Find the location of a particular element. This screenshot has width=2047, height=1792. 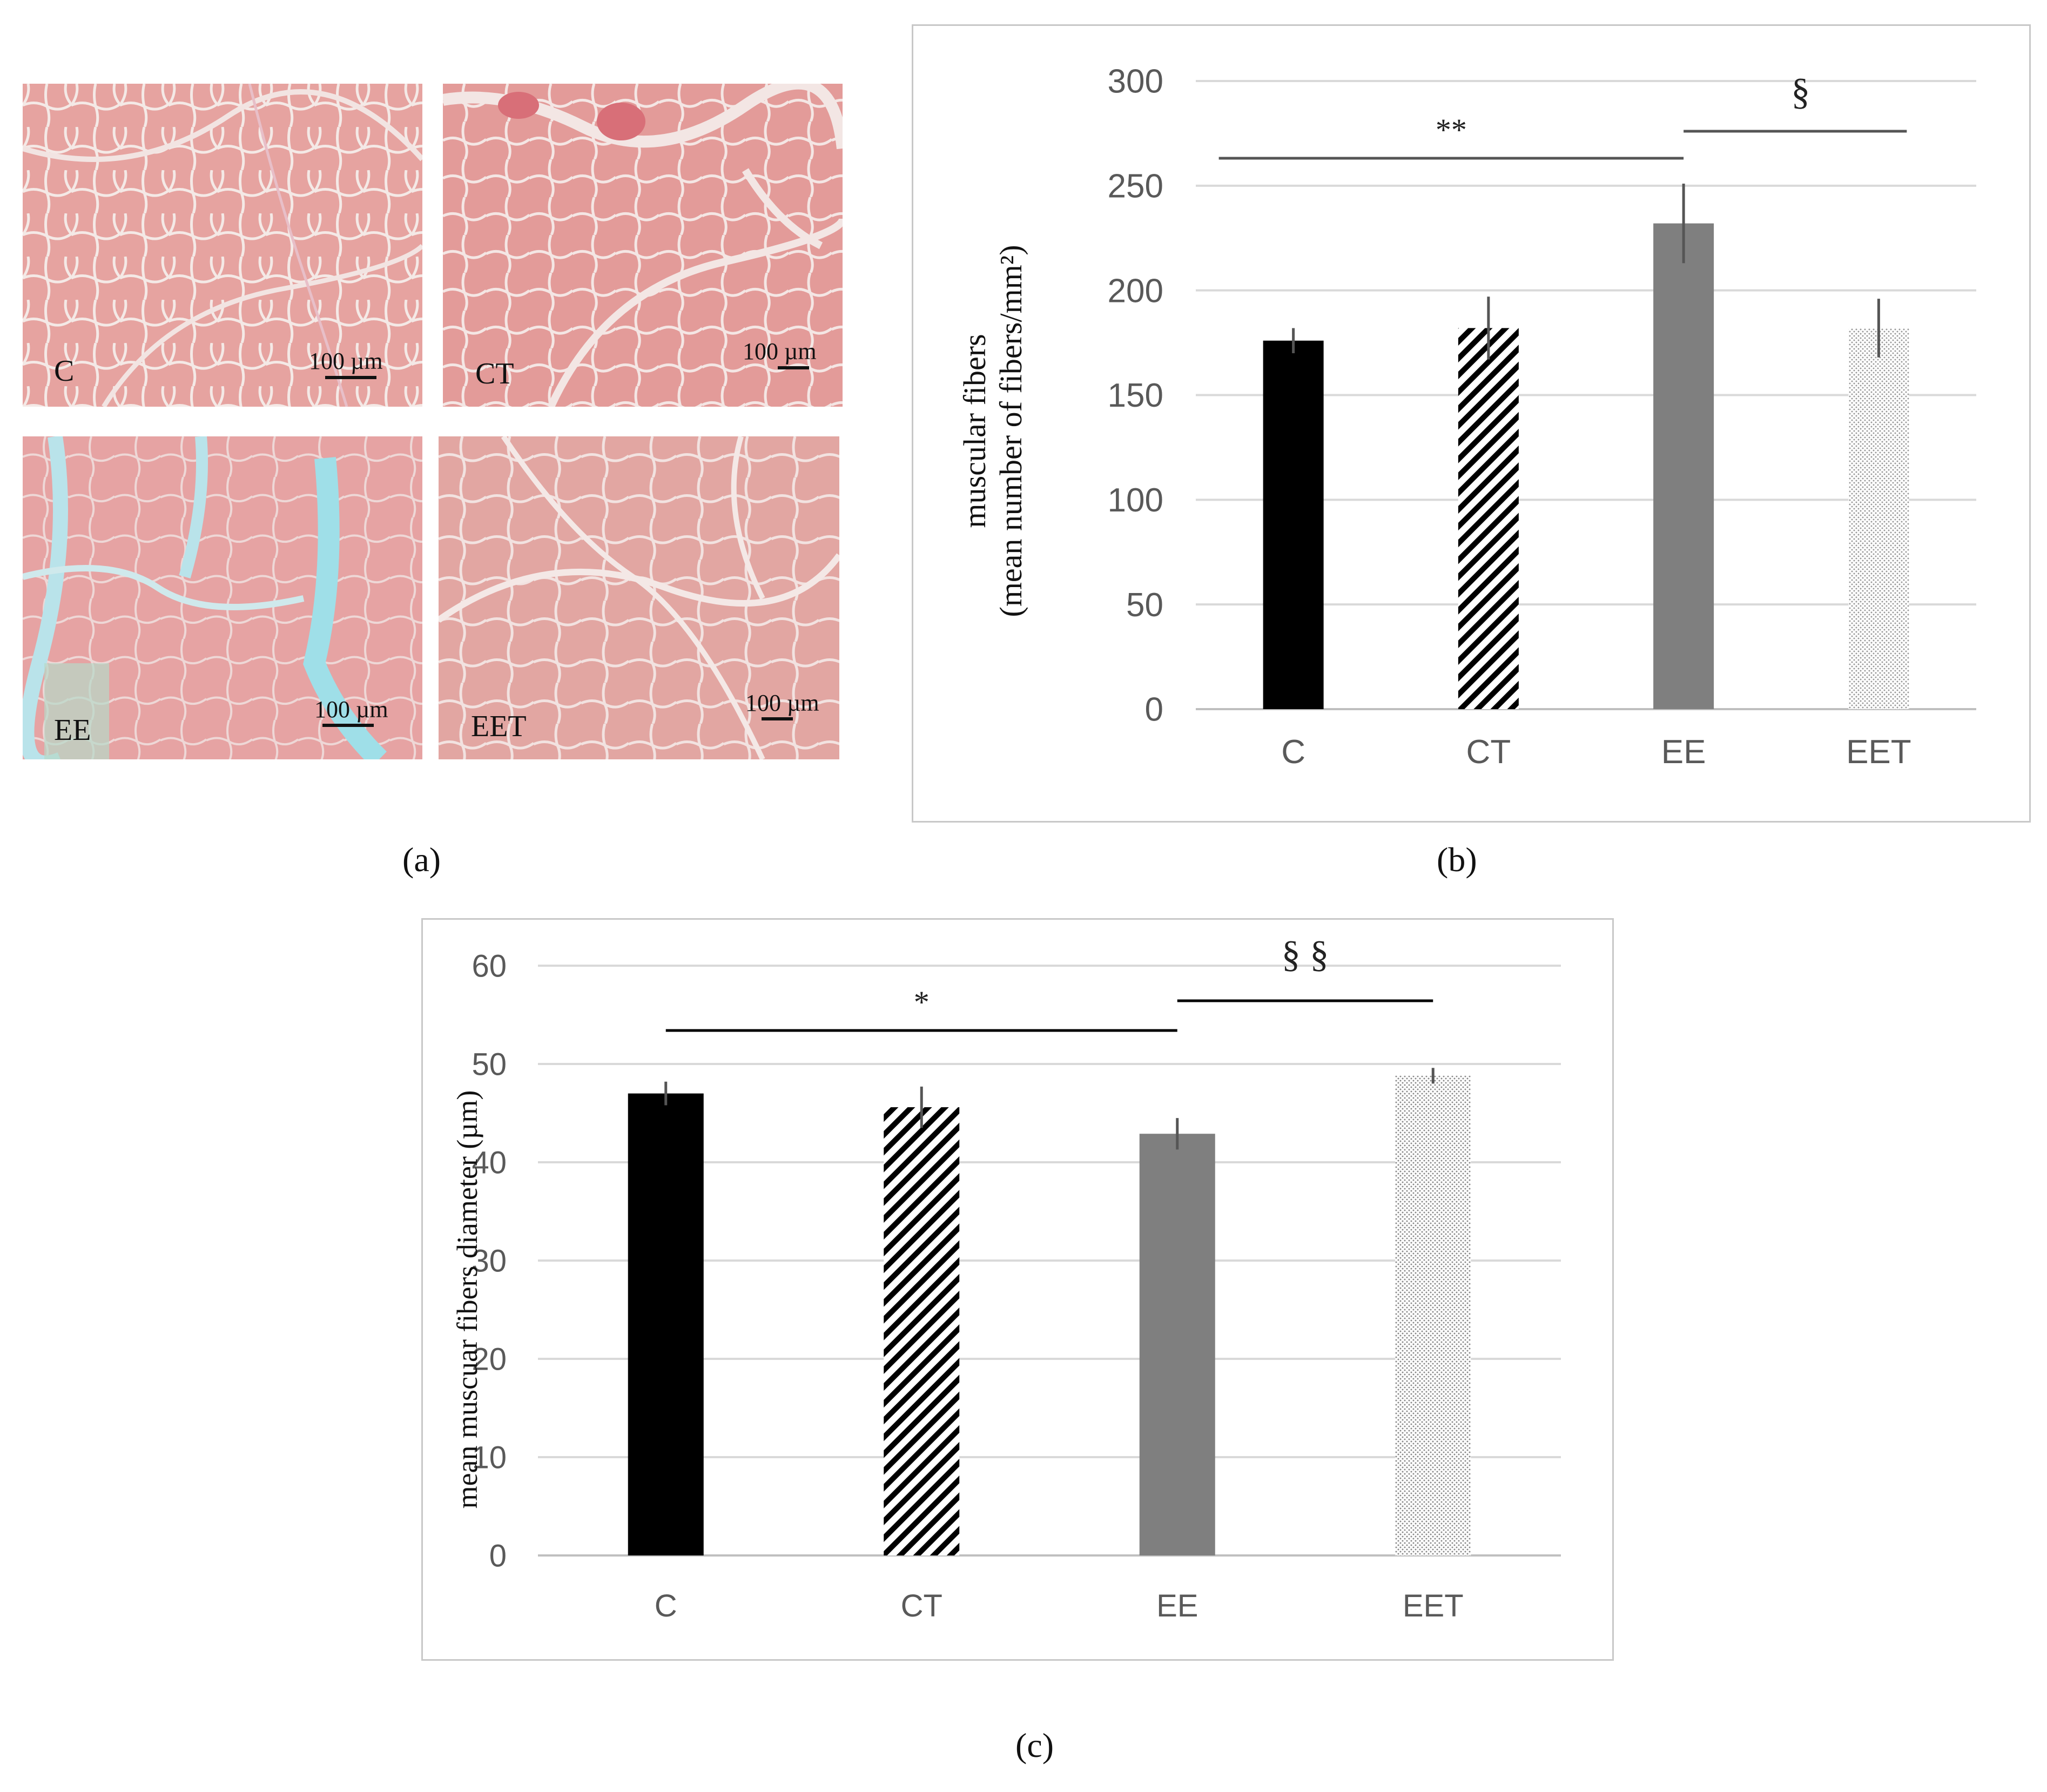

chart-c-bar-c is located at coordinates (666, 1324).